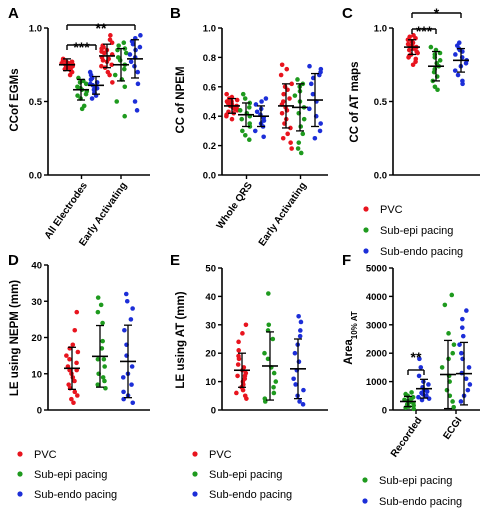  I want to click on significance-label: *, so click(437, 13).